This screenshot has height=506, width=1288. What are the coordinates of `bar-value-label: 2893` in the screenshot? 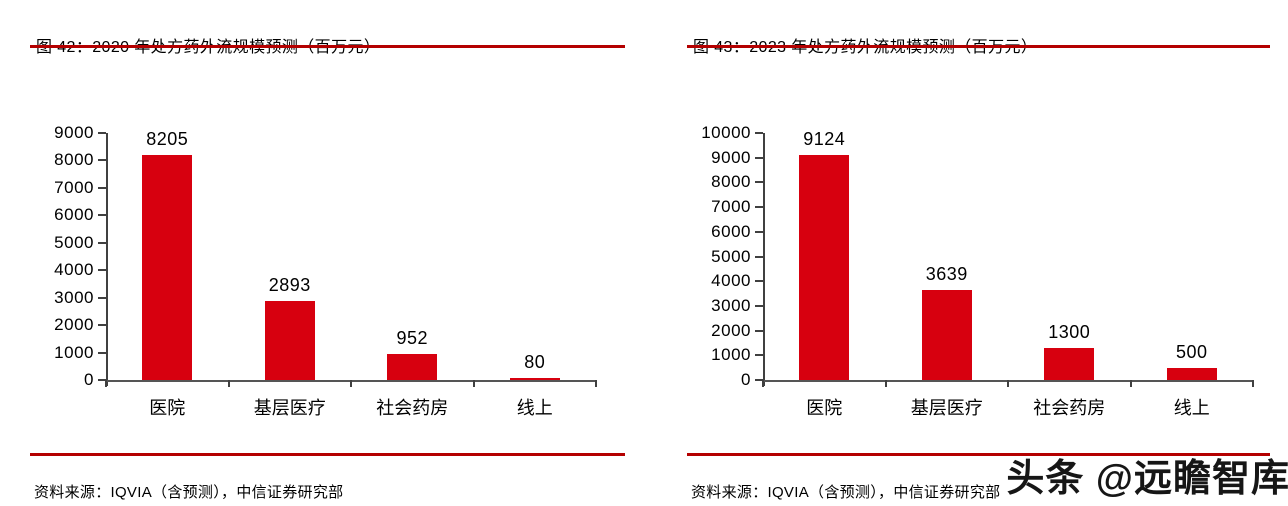 It's located at (289, 284).